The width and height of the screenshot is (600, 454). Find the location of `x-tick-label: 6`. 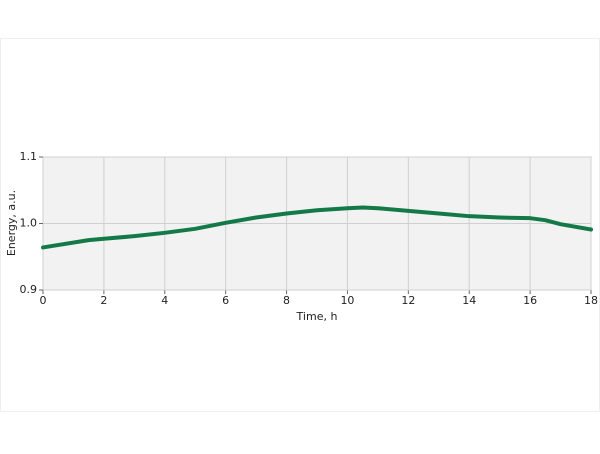

x-tick-label: 6 is located at coordinates (225, 300).